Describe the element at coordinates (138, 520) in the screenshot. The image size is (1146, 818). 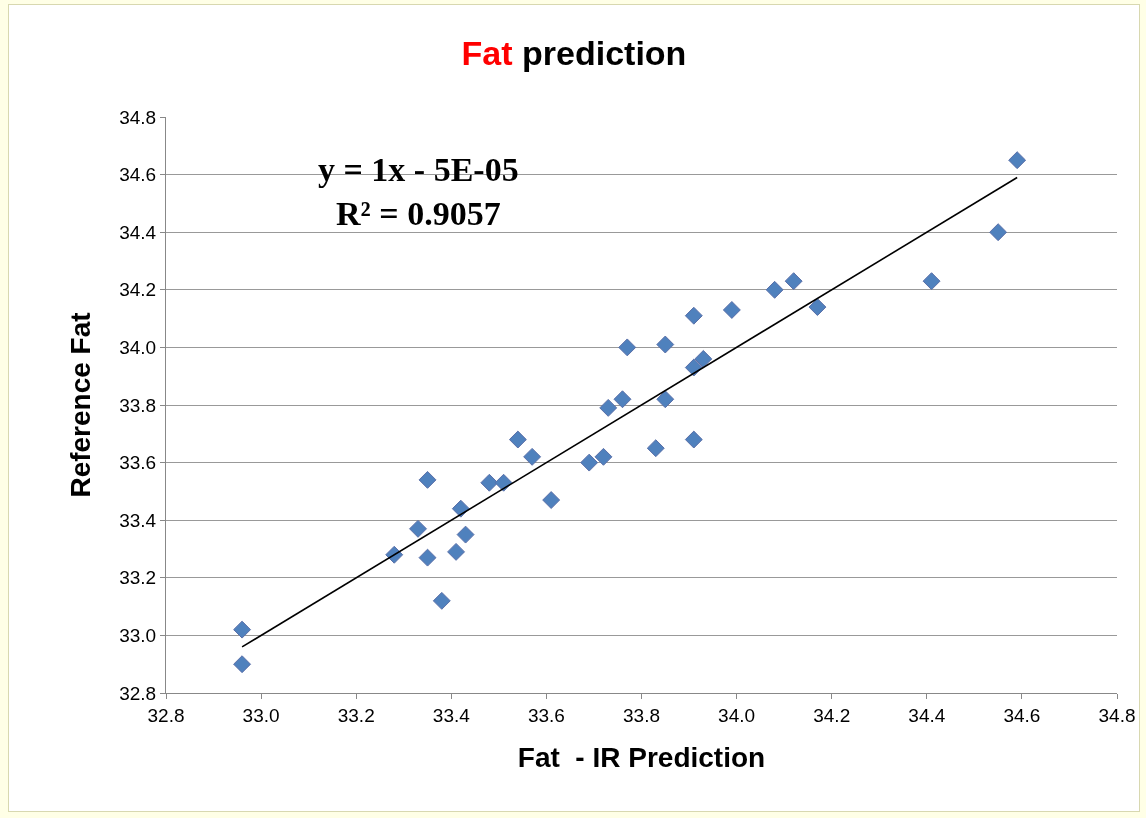
I see `y-tick-label: 33.4` at that location.